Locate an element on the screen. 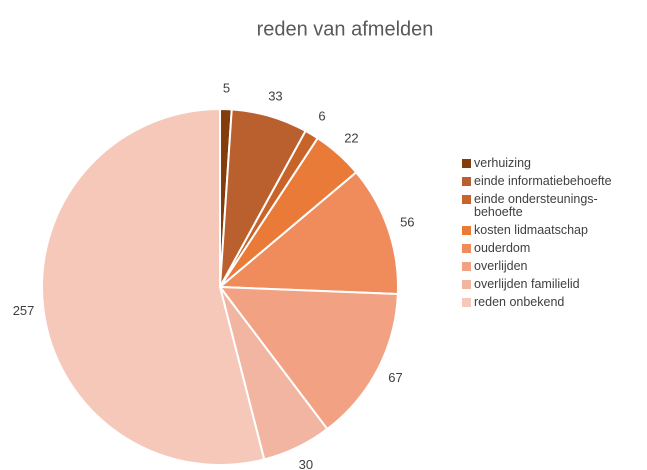 This screenshot has height=470, width=647. legend-label: einde ondersteunings- behoefte is located at coordinates (536, 205).